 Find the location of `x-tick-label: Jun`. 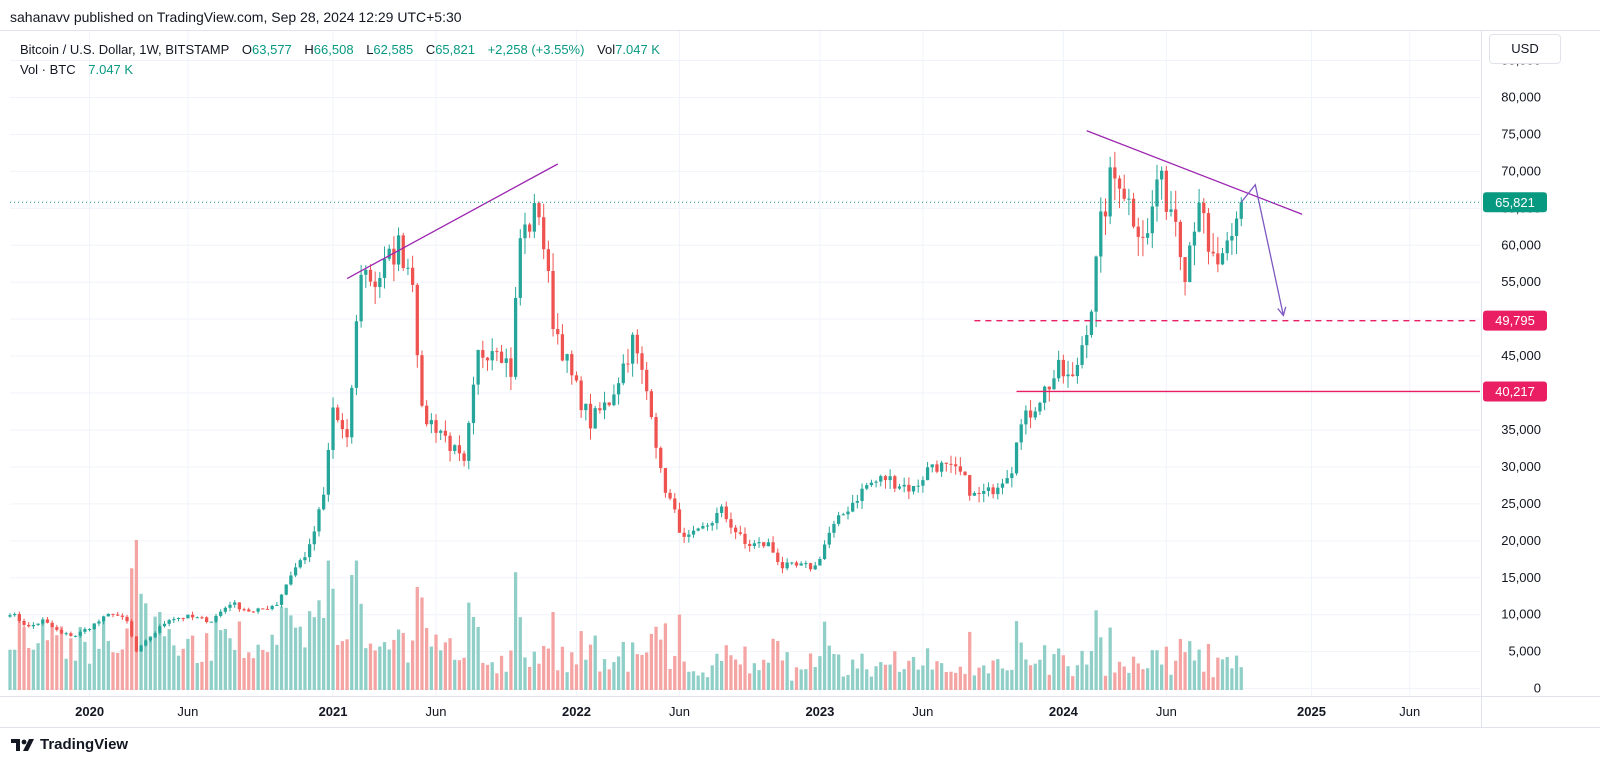

x-tick-label: Jun is located at coordinates (1166, 711).